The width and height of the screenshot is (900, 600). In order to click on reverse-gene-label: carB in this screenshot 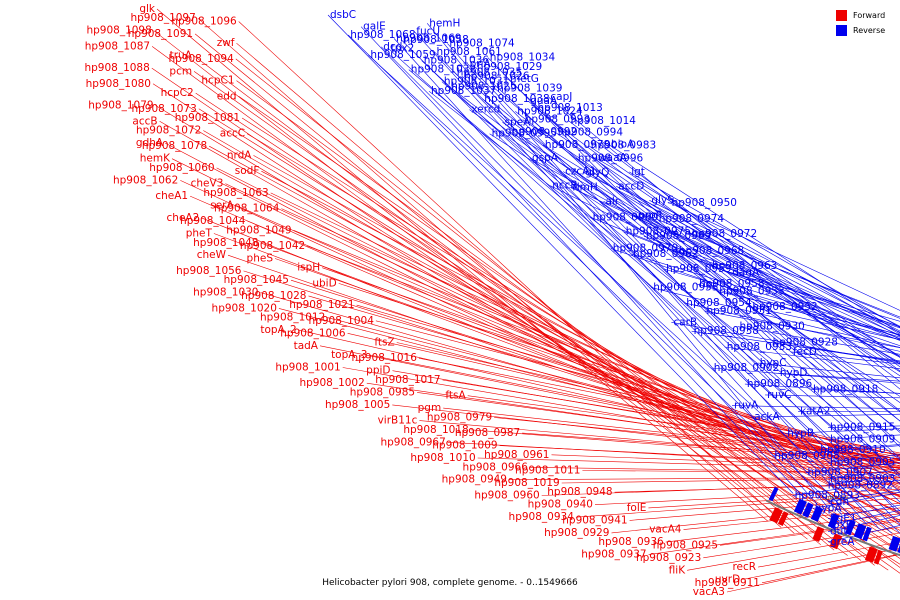, I will do `click(685, 322)`.